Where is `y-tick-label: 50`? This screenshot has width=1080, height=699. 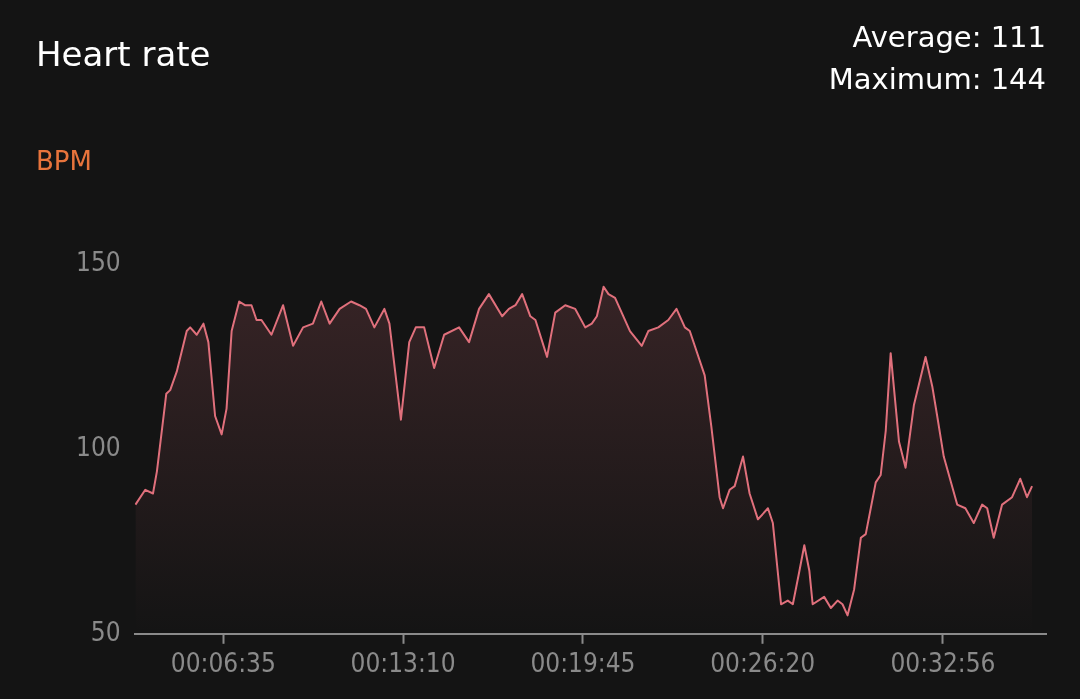 y-tick-label: 50 is located at coordinates (105, 631).